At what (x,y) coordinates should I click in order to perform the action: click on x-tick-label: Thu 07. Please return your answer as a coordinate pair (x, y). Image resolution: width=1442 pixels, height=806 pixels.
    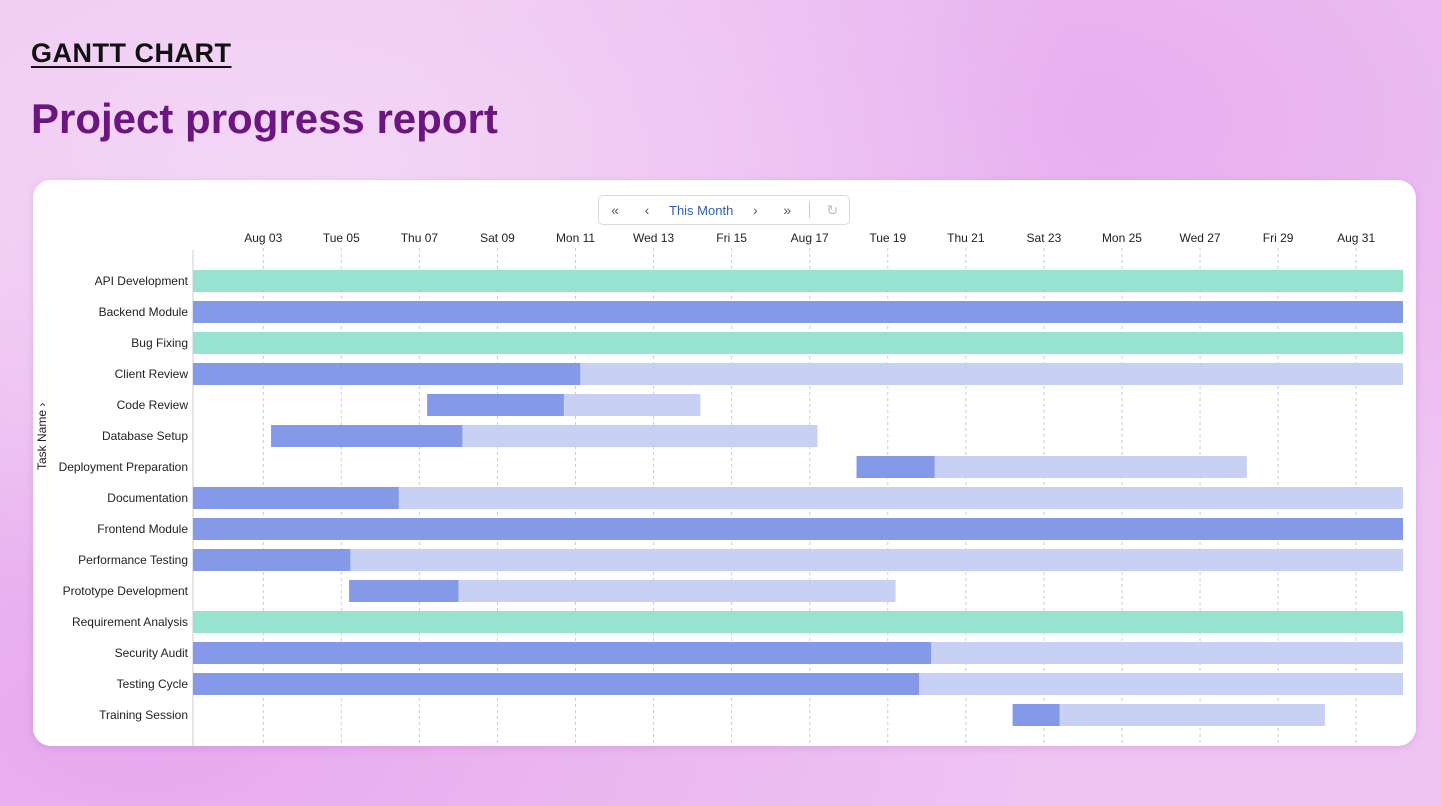
    Looking at the image, I should click on (420, 238).